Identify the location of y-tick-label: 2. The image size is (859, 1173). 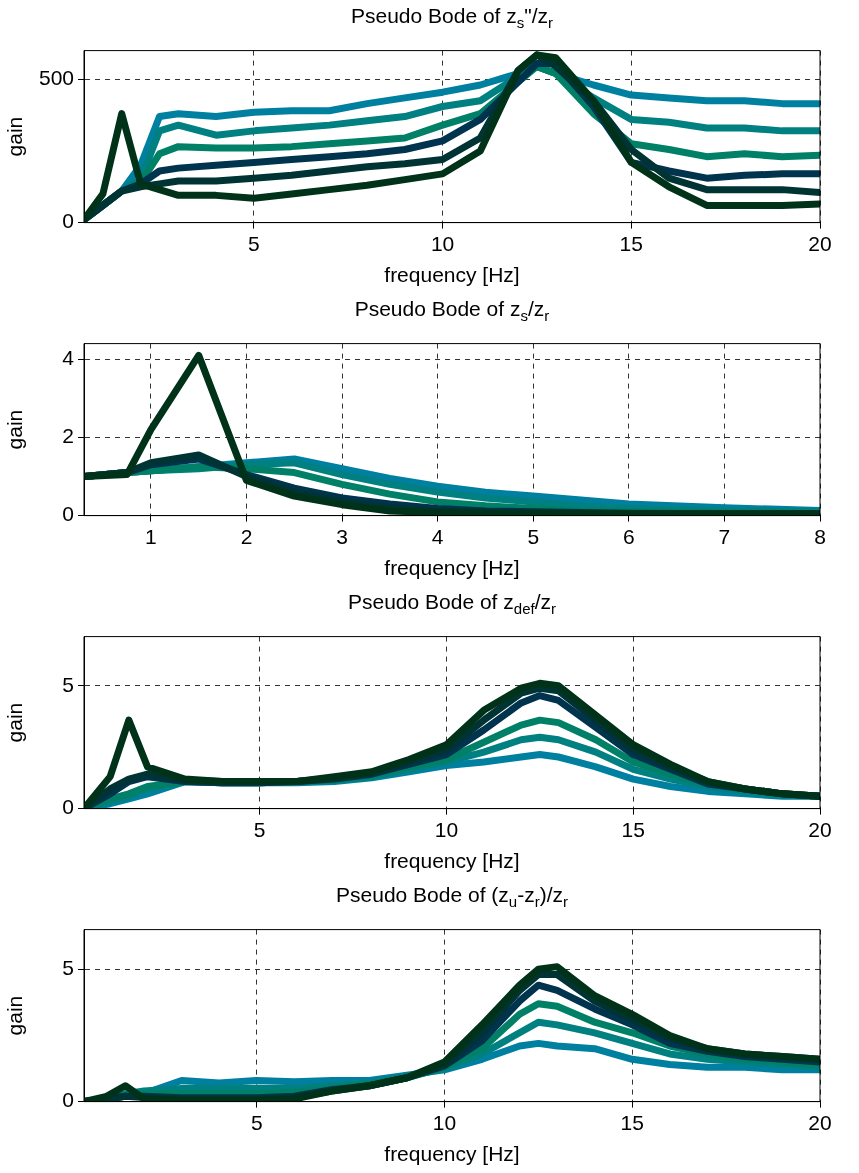
(68, 436).